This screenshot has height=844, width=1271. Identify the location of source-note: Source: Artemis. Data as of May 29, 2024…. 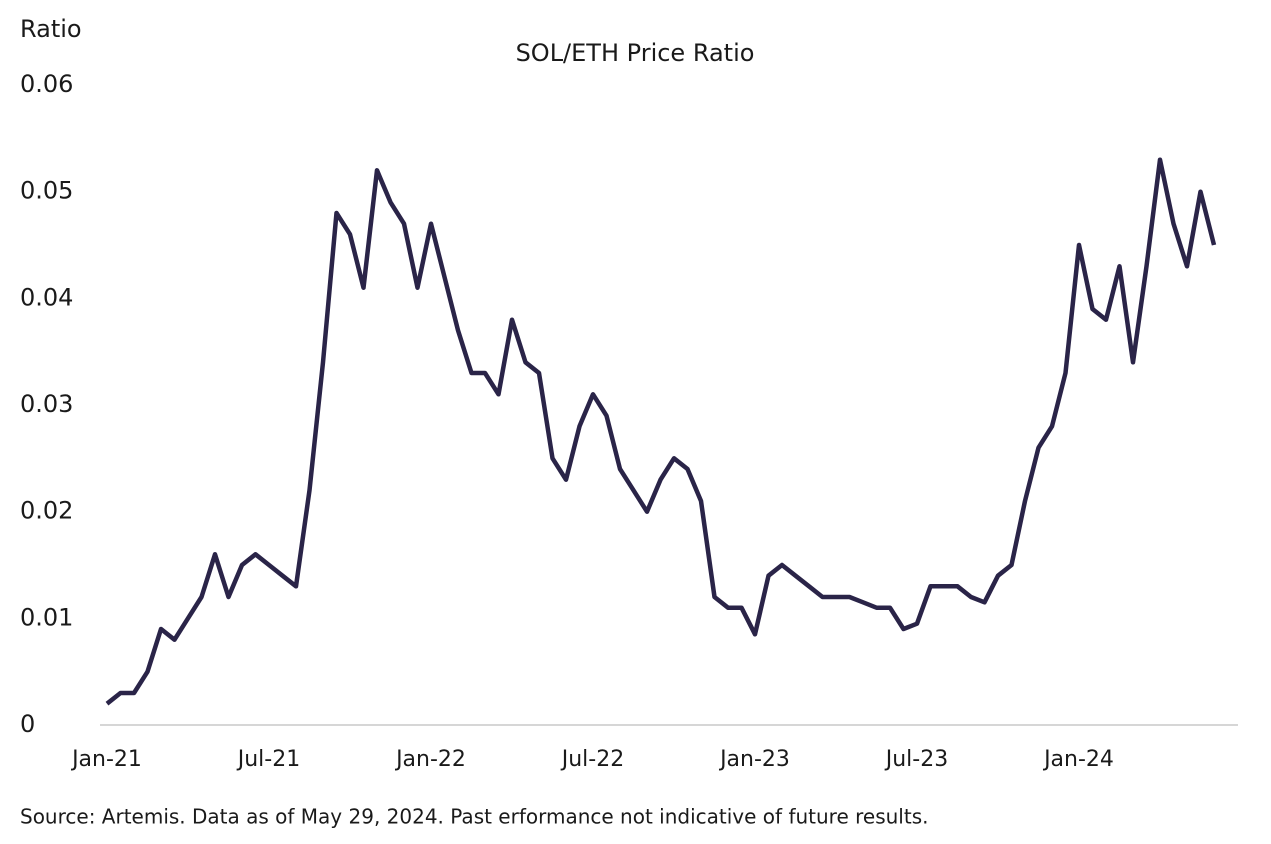
(474, 817).